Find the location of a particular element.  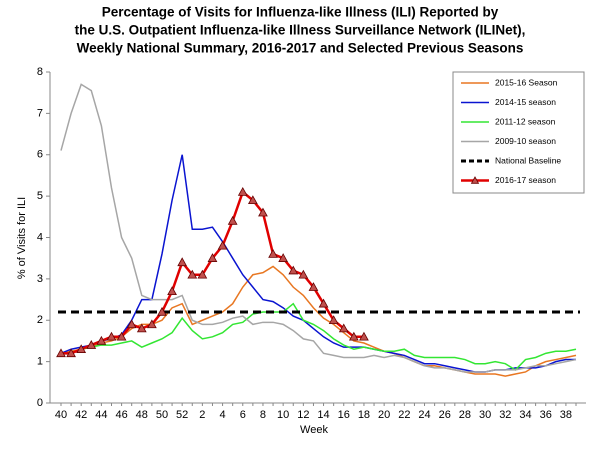

x-tick-label: 6 is located at coordinates (243, 415).